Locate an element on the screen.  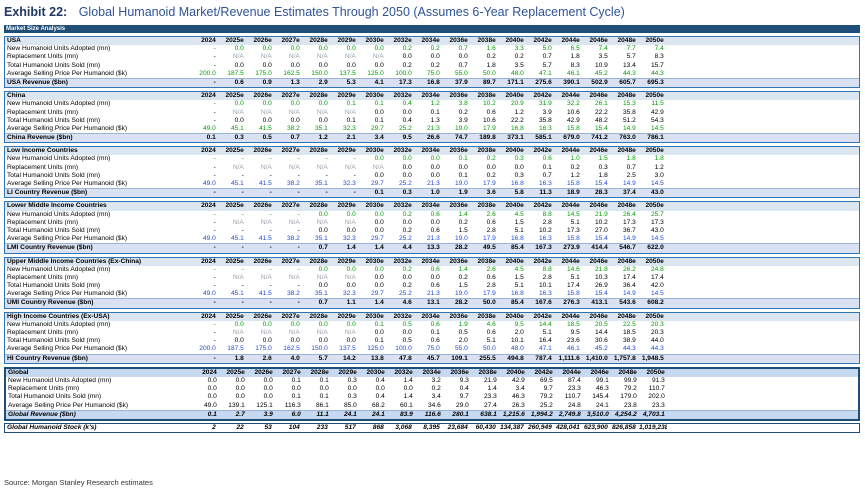
table-cell: 13.8 is located at coordinates (377, 358).